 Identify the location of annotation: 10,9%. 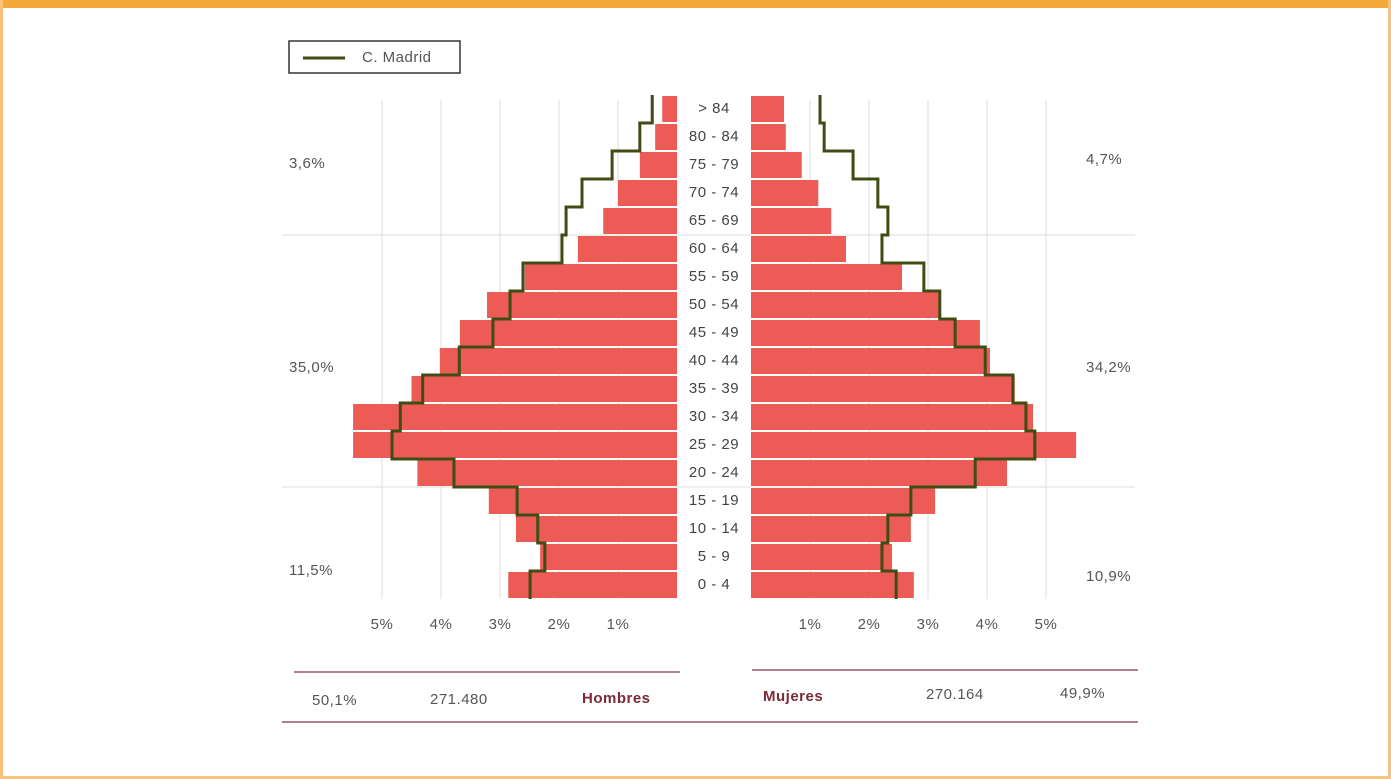
(1108, 576).